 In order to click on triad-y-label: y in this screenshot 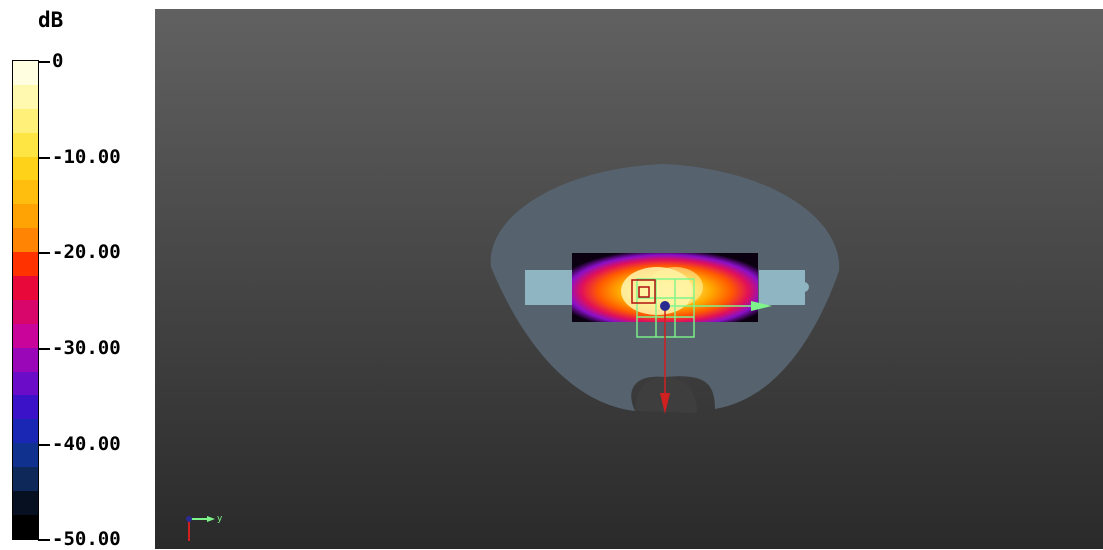, I will do `click(220, 519)`.